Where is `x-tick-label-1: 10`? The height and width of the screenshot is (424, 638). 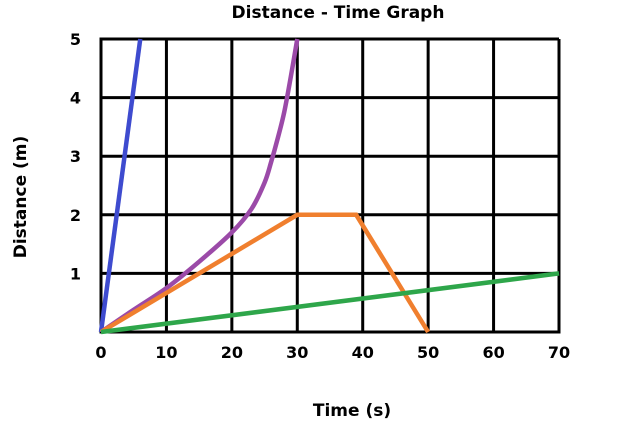
x-tick-label-1: 10 is located at coordinates (166, 352).